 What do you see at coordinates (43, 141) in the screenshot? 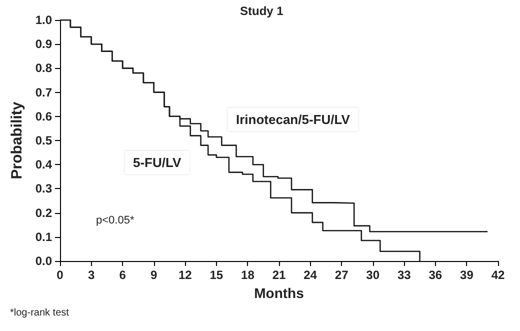
I see `y-tick-label: 0.5` at bounding box center [43, 141].